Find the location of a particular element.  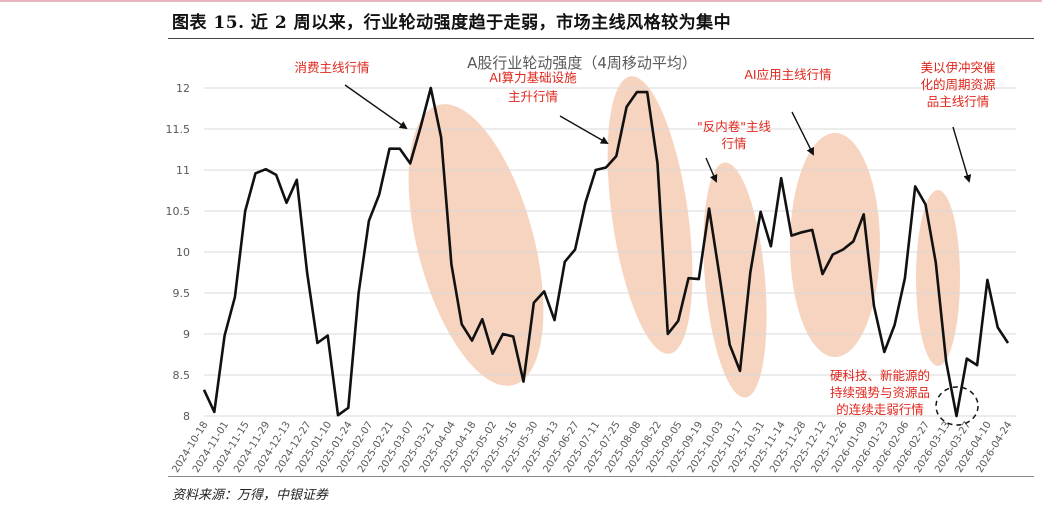

source-note: 资料来源：万得，中银证券 is located at coordinates (250, 495).